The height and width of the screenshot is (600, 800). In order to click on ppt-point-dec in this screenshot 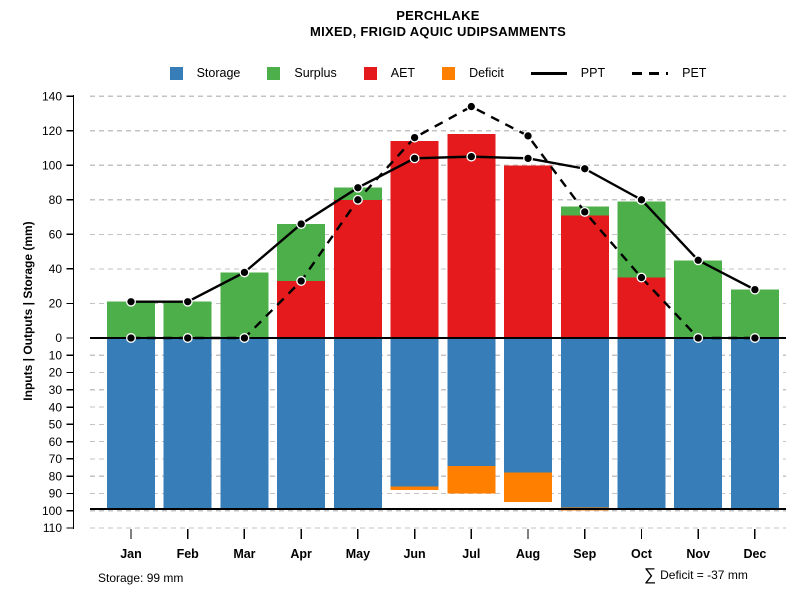, I will do `click(754, 289)`.